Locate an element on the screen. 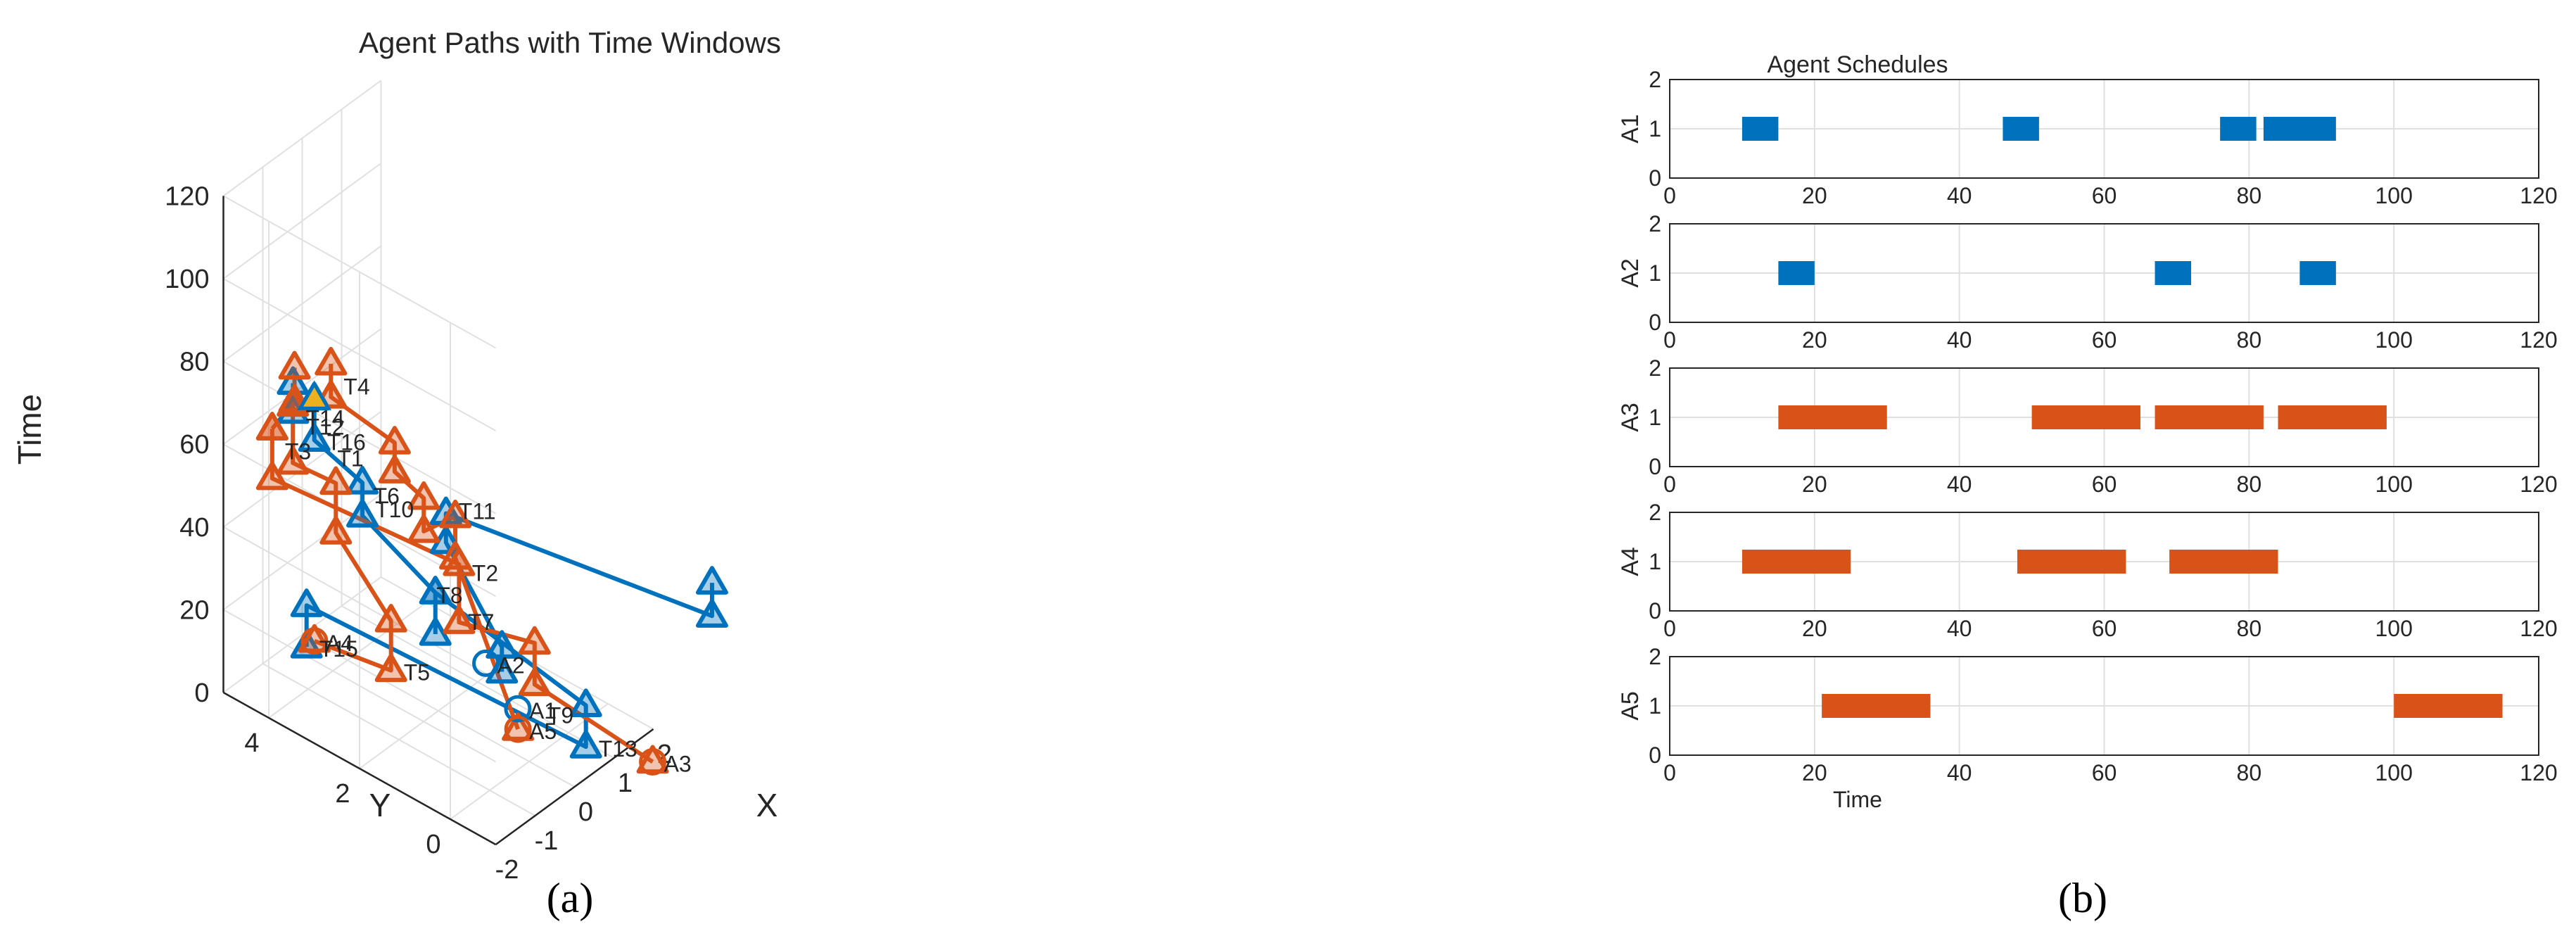 The image size is (2576, 948). task-label: T12 is located at coordinates (324, 426).